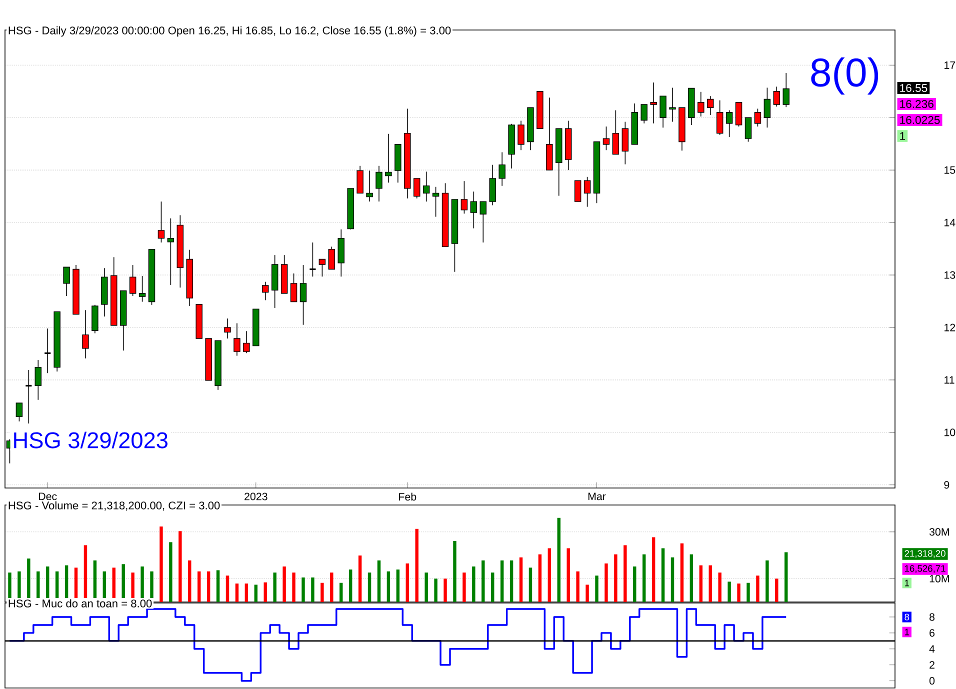 The image size is (956, 689). What do you see at coordinates (844, 76) in the screenshot?
I see `annotation: 8(0)` at bounding box center [844, 76].